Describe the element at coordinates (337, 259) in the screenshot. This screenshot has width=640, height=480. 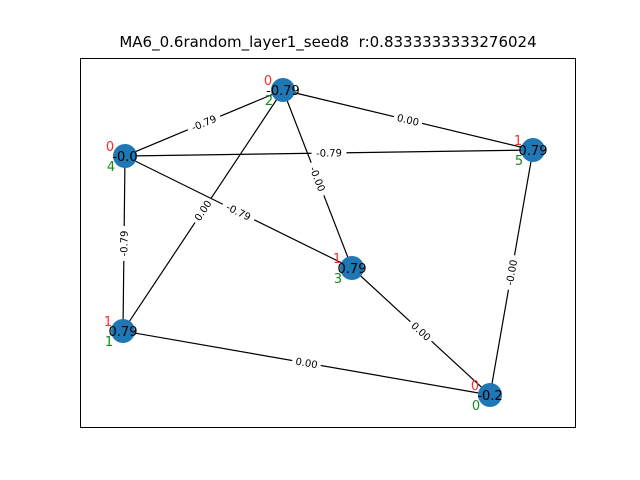
I see `node-red-label-3: 1` at that location.